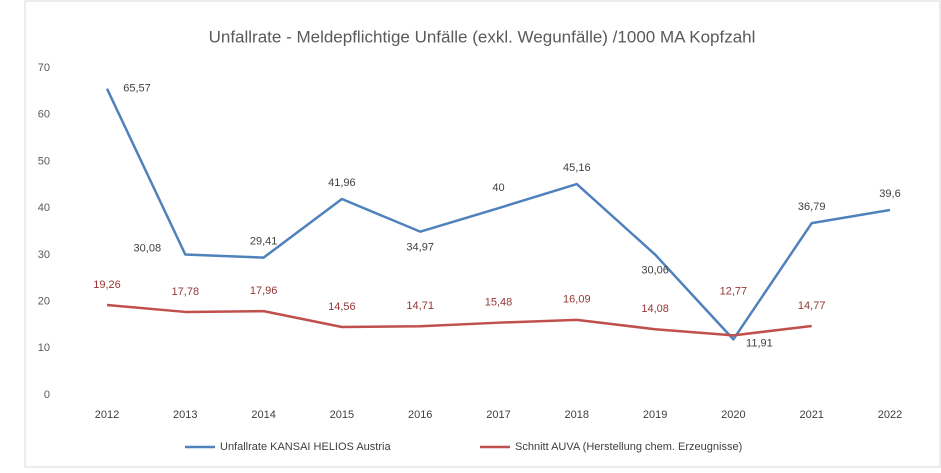 This screenshot has height=473, width=941. I want to click on y-tick-label: 40, so click(44, 208).